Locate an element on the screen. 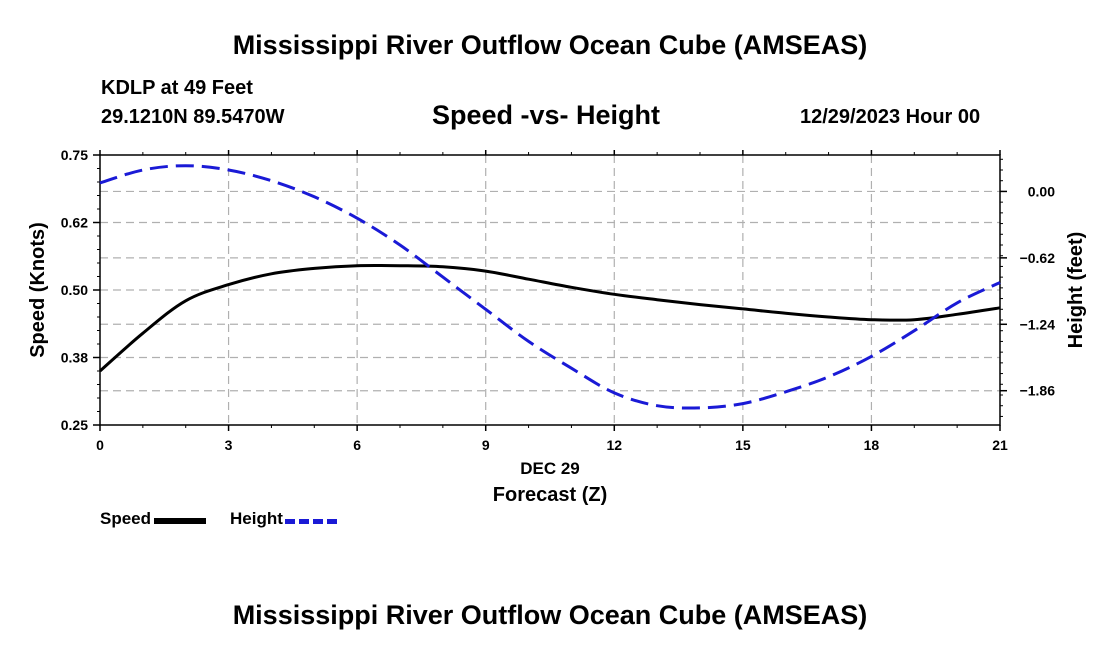 This screenshot has height=650, width=1100. station-label: KDLP at 49 Feet is located at coordinates (177, 88).